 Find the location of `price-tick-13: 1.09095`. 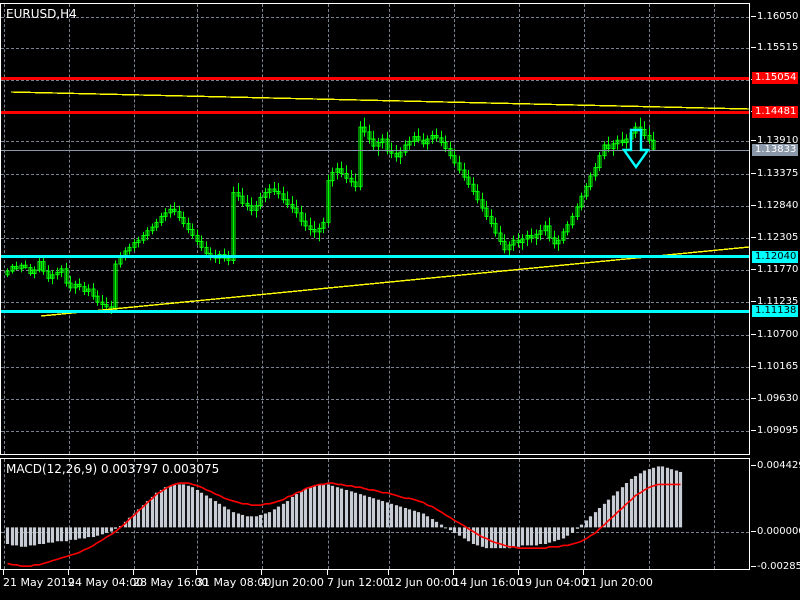

price-tick-13: 1.09095 is located at coordinates (774, 430).